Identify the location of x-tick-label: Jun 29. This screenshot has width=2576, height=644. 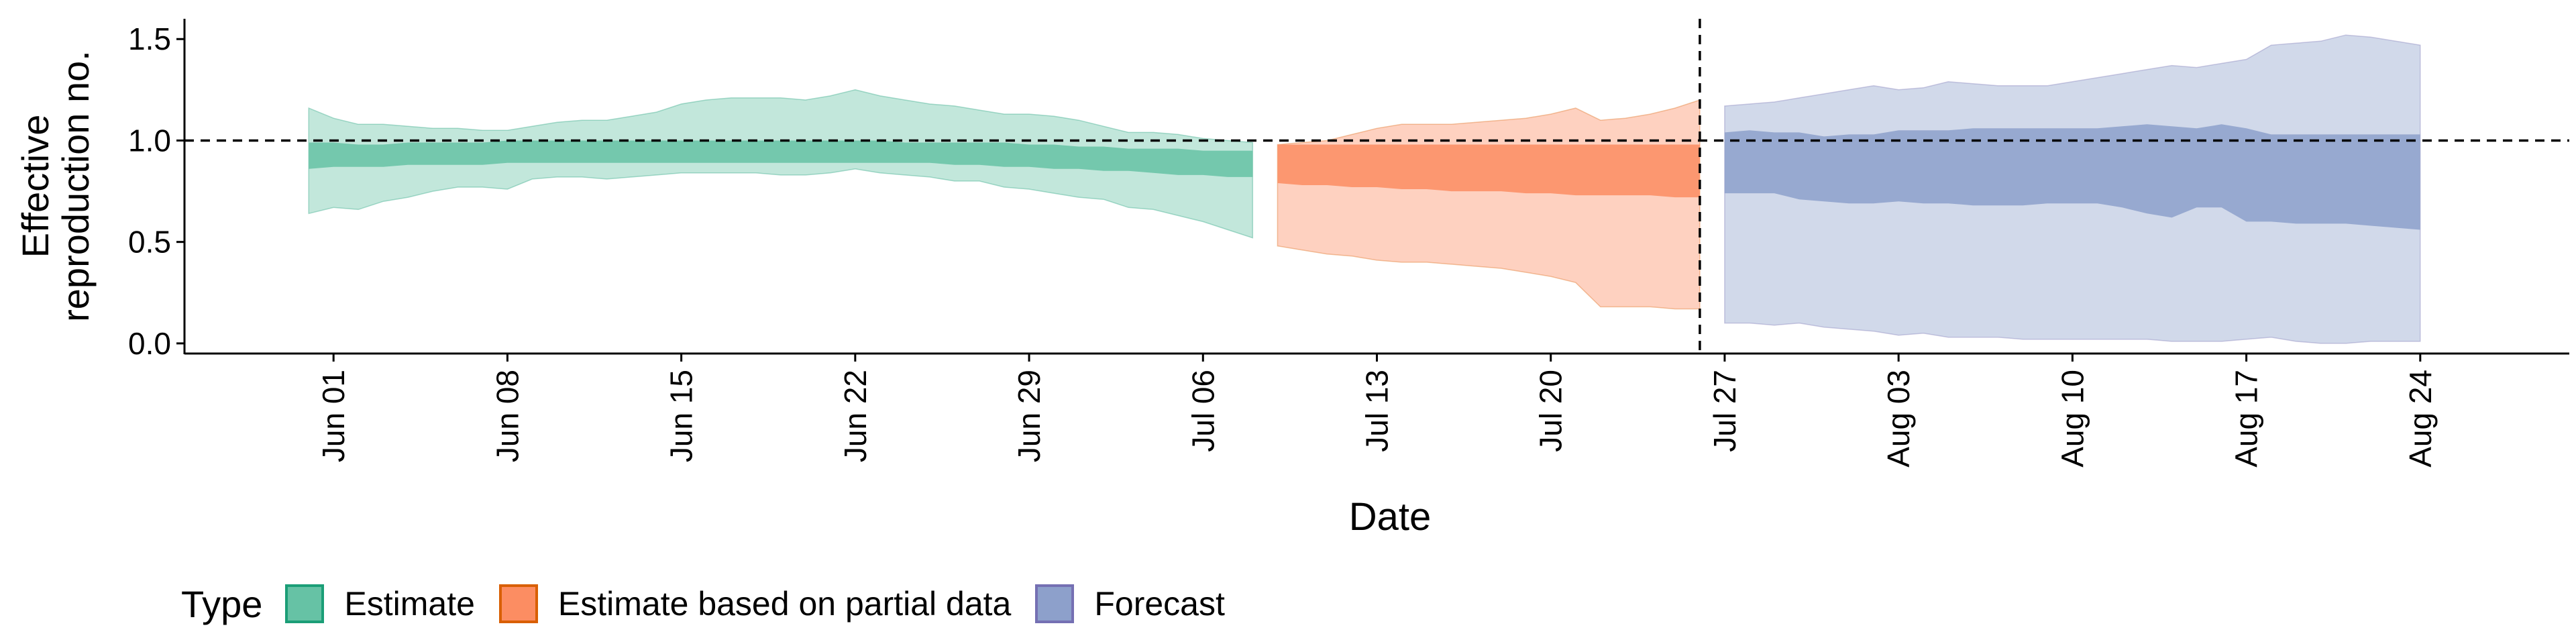
(1029, 416).